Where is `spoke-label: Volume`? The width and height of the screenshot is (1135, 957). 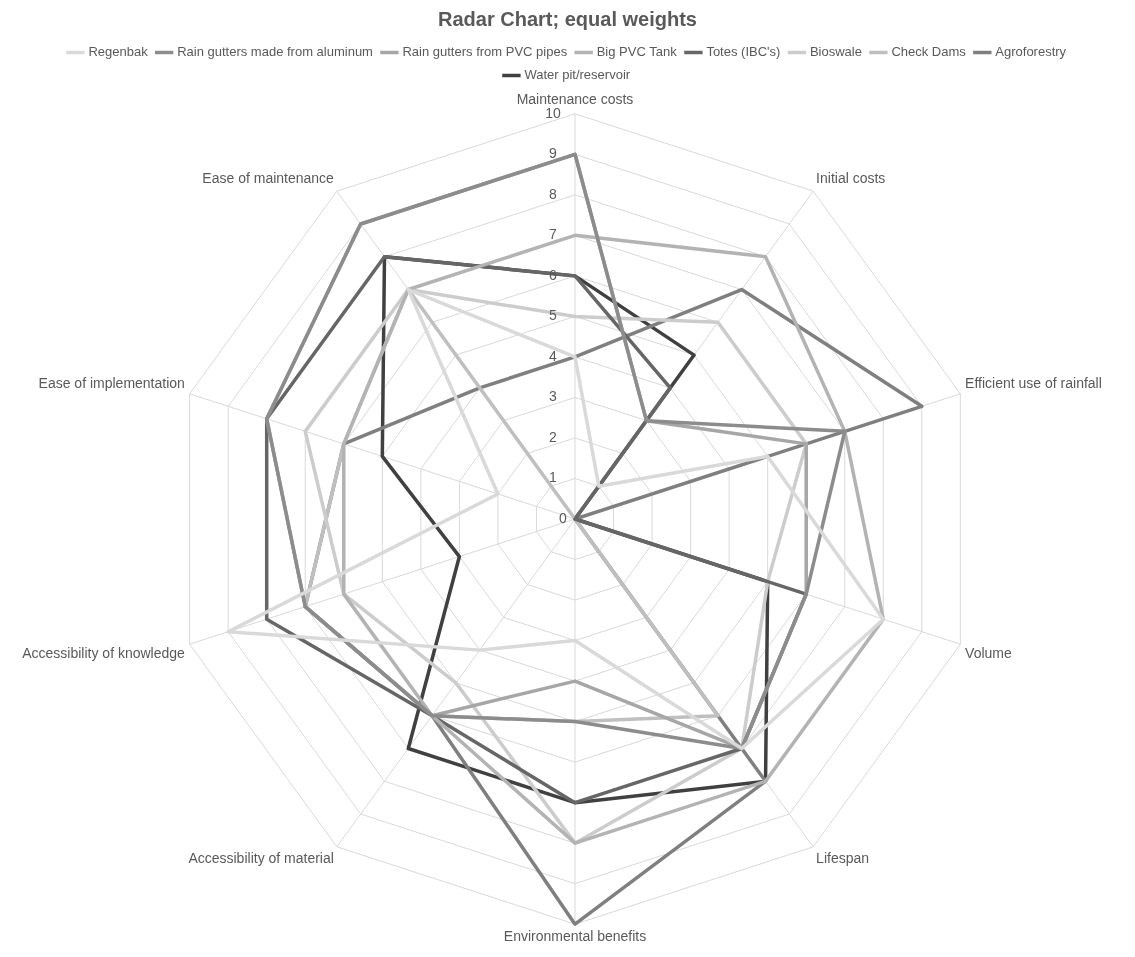
spoke-label: Volume is located at coordinates (989, 653).